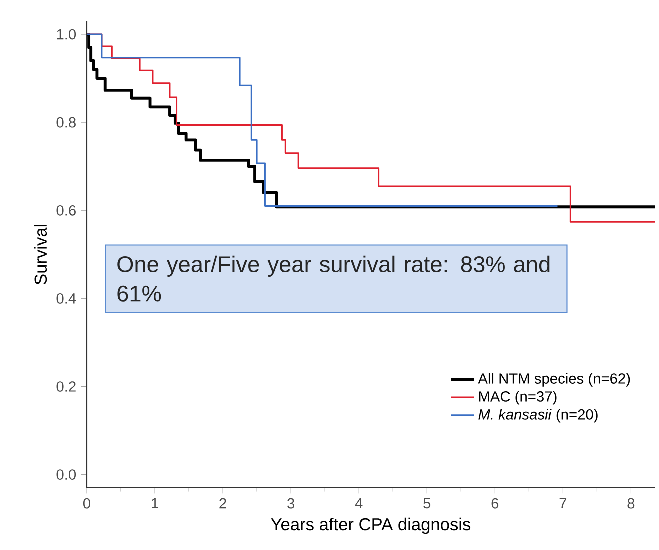 This screenshot has width=659, height=550. What do you see at coordinates (631, 503) in the screenshot?
I see `x-tick-label: 8` at bounding box center [631, 503].